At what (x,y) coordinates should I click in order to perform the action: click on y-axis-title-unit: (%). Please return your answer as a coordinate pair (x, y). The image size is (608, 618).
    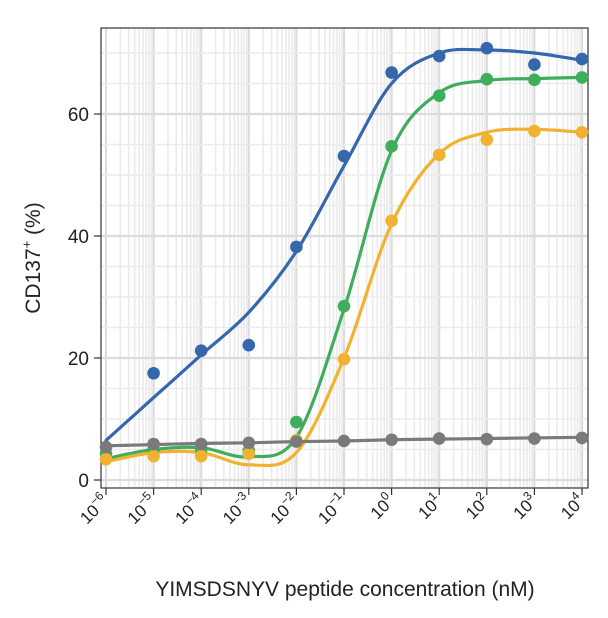
    Looking at the image, I should click on (33, 218).